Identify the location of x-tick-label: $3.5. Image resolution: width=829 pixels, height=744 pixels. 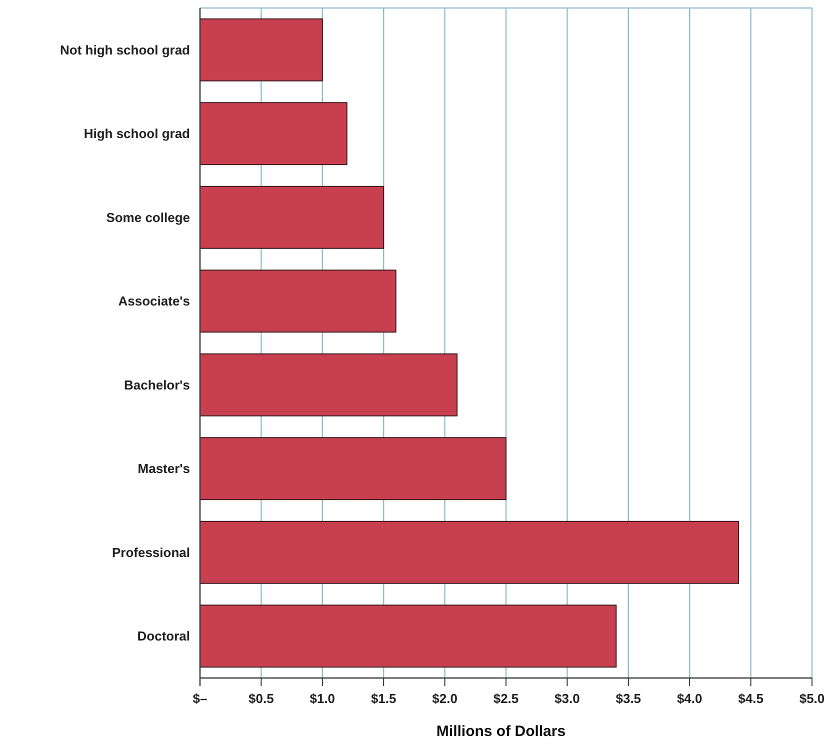
(629, 698).